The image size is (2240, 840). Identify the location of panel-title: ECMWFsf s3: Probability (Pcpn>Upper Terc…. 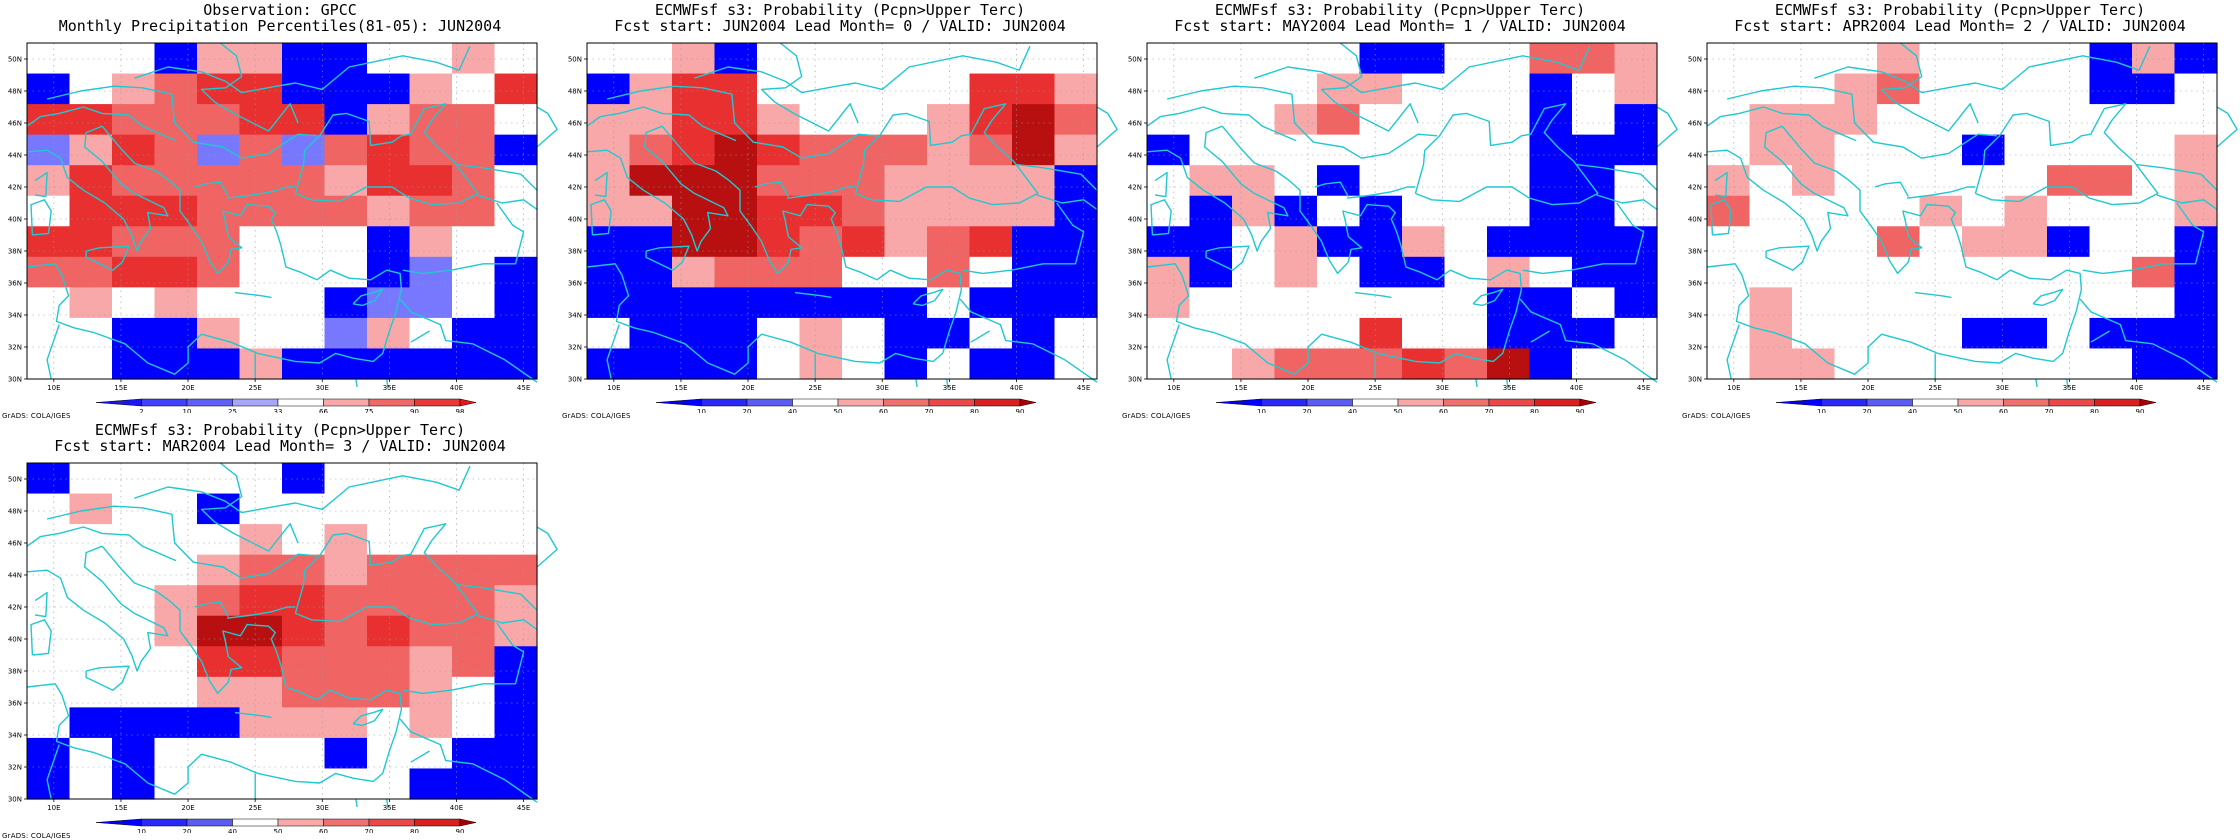
(840, 10).